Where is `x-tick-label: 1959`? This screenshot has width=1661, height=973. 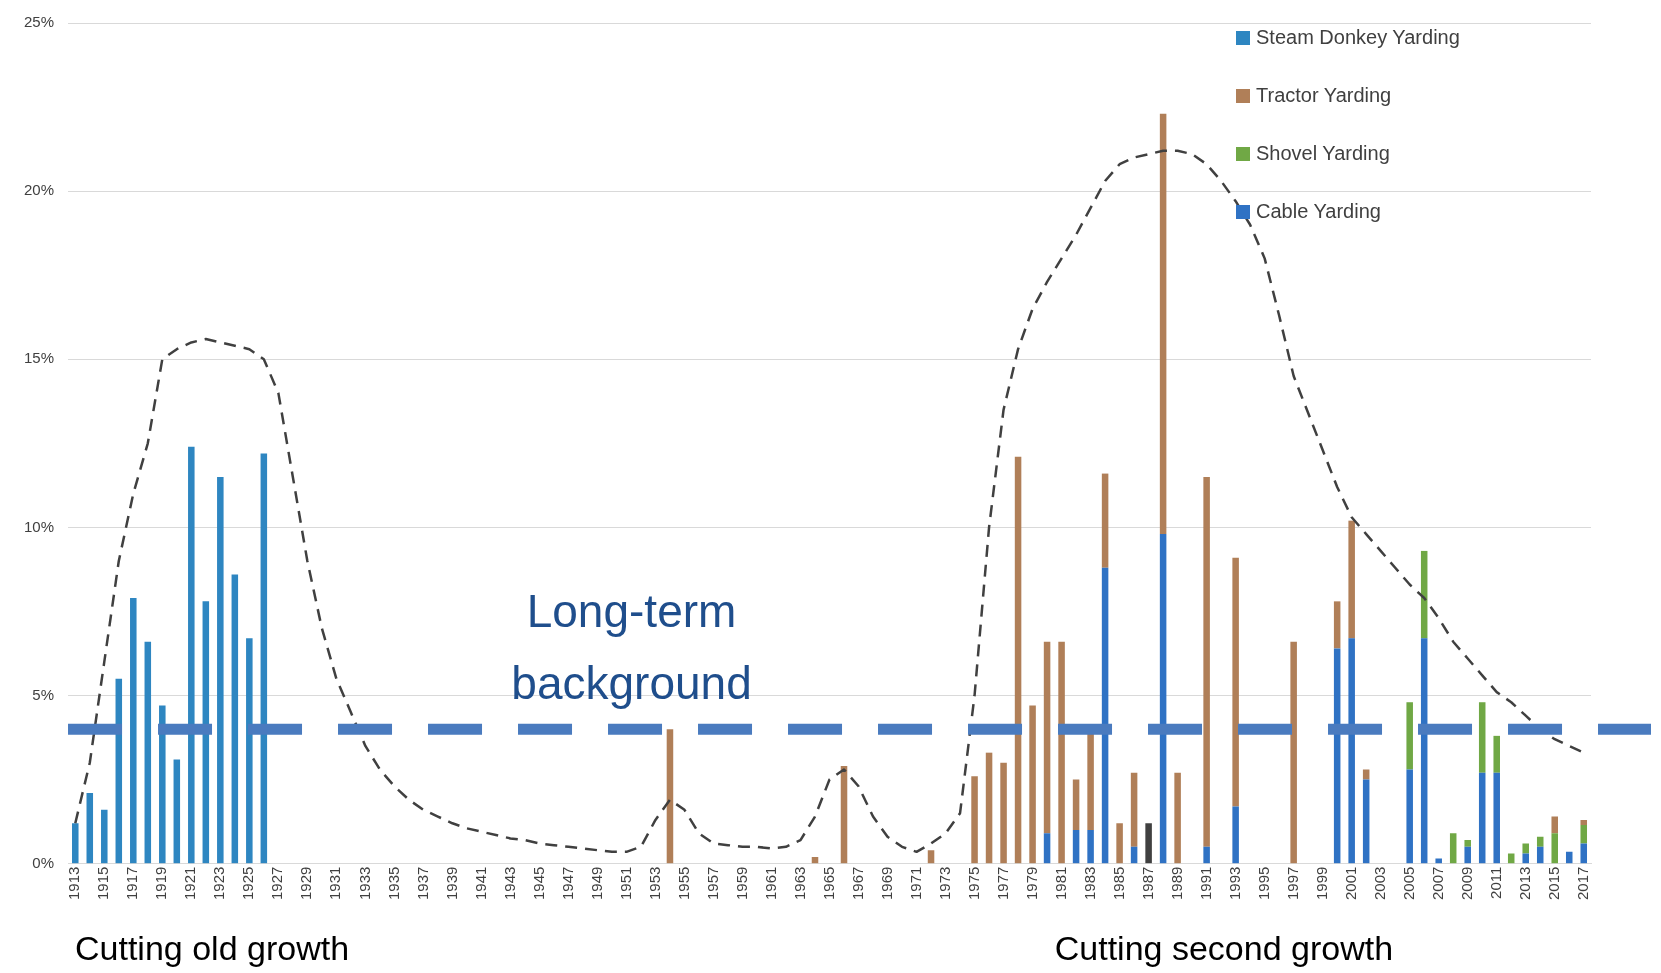
x-tick-label: 1959 is located at coordinates (741, 883).